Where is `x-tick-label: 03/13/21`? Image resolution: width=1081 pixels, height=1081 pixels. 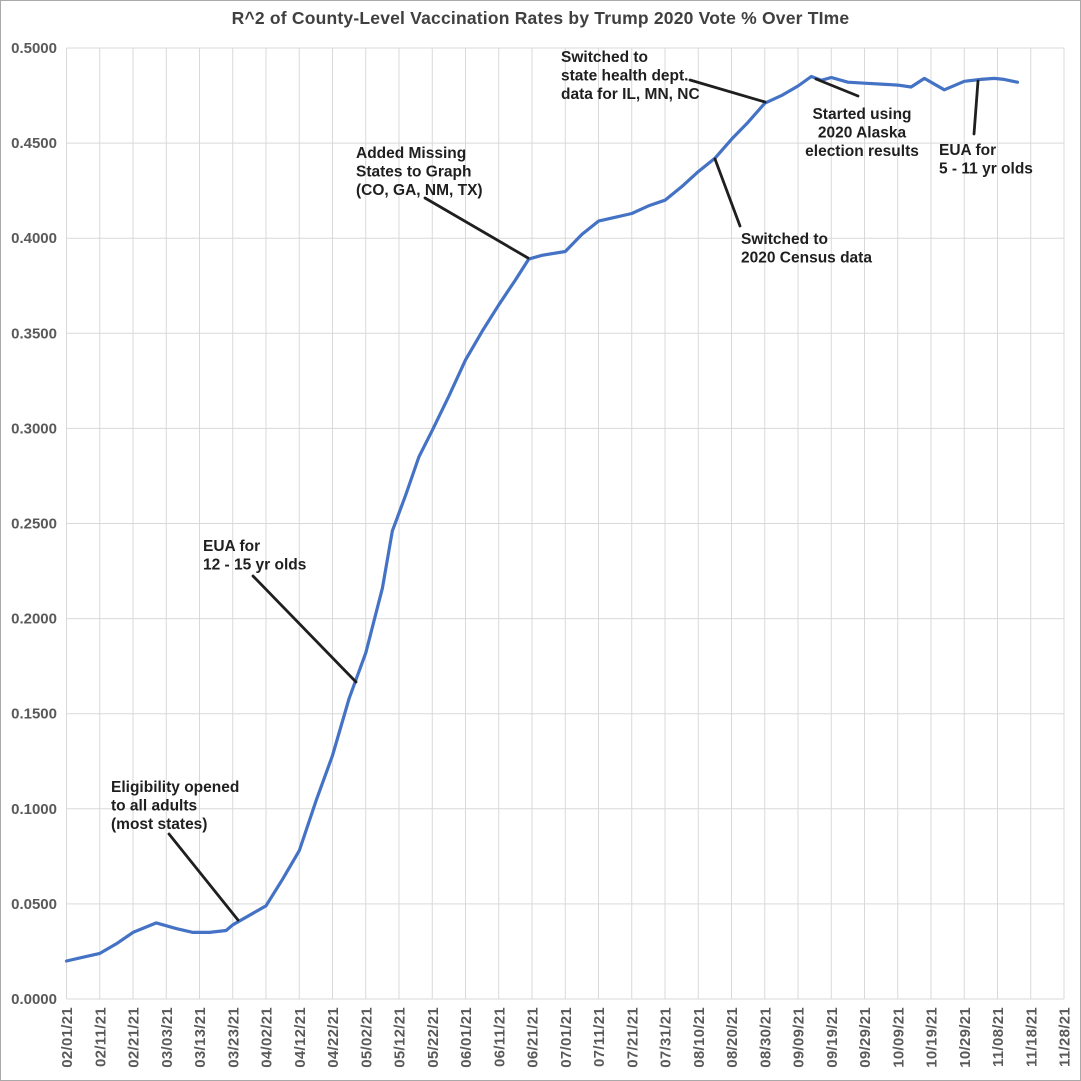
x-tick-label: 03/13/21 is located at coordinates (200, 1037).